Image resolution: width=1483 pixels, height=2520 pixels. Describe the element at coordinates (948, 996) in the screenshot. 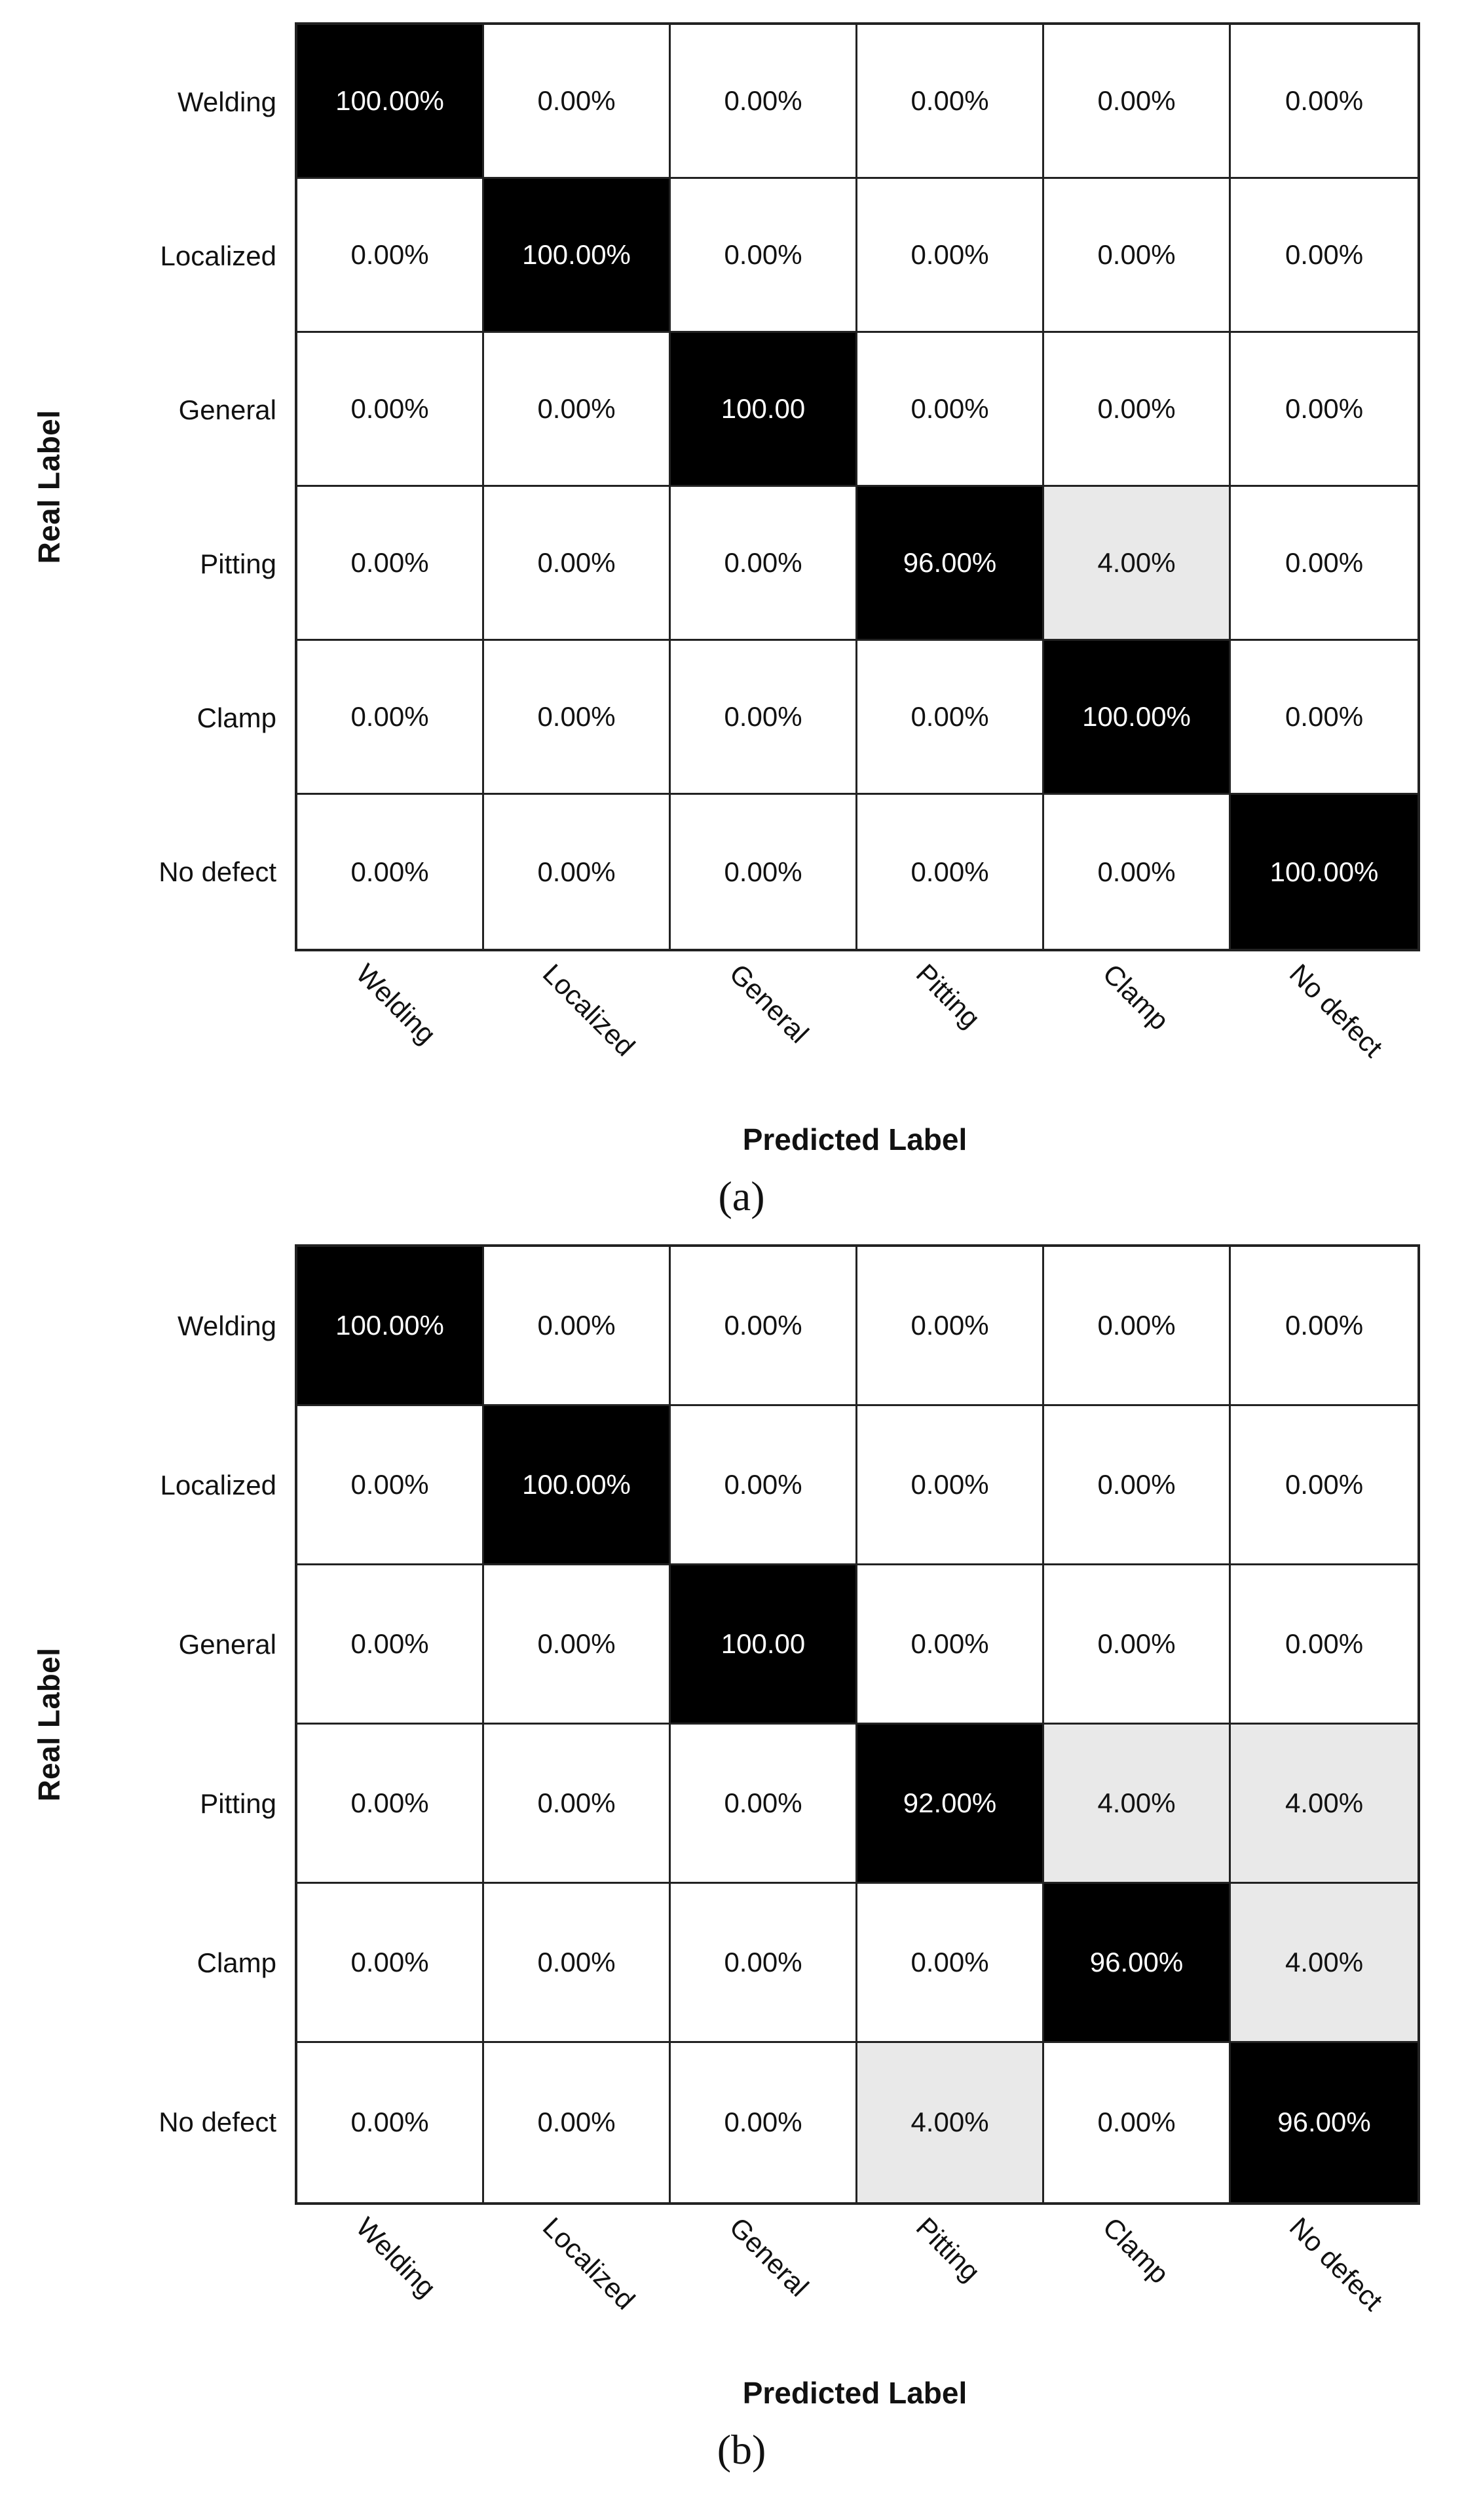

I see `x-axis-label: Pitting` at that location.